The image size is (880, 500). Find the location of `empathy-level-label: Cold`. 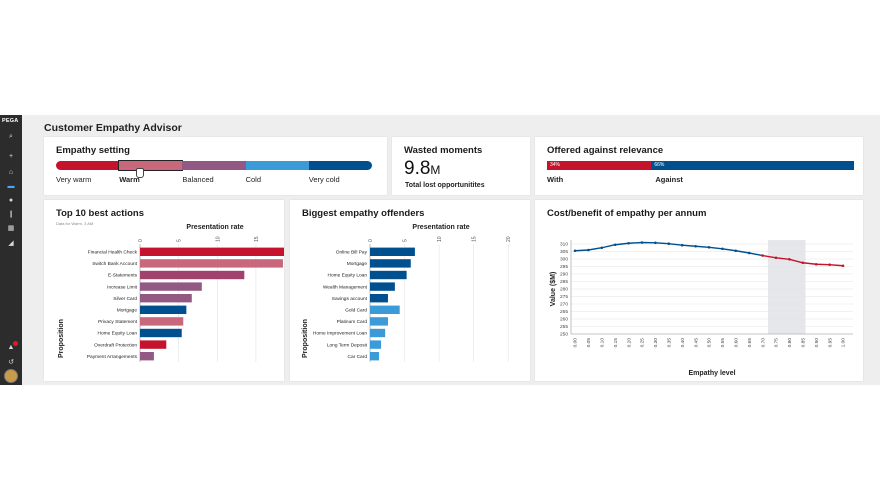

empathy-level-label: Cold is located at coordinates (253, 179).